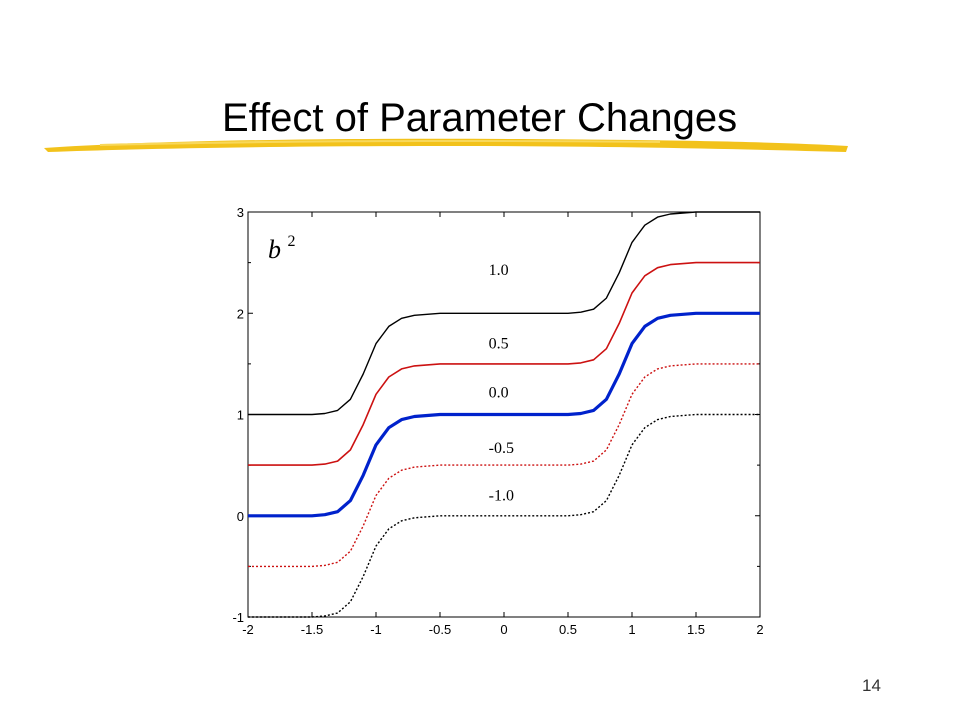 This screenshot has width=960, height=720. Describe the element at coordinates (871, 685) in the screenshot. I see `page-number: 14` at that location.